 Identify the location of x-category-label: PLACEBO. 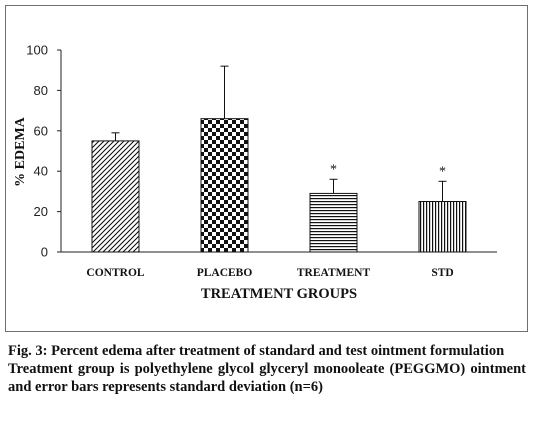
(225, 273).